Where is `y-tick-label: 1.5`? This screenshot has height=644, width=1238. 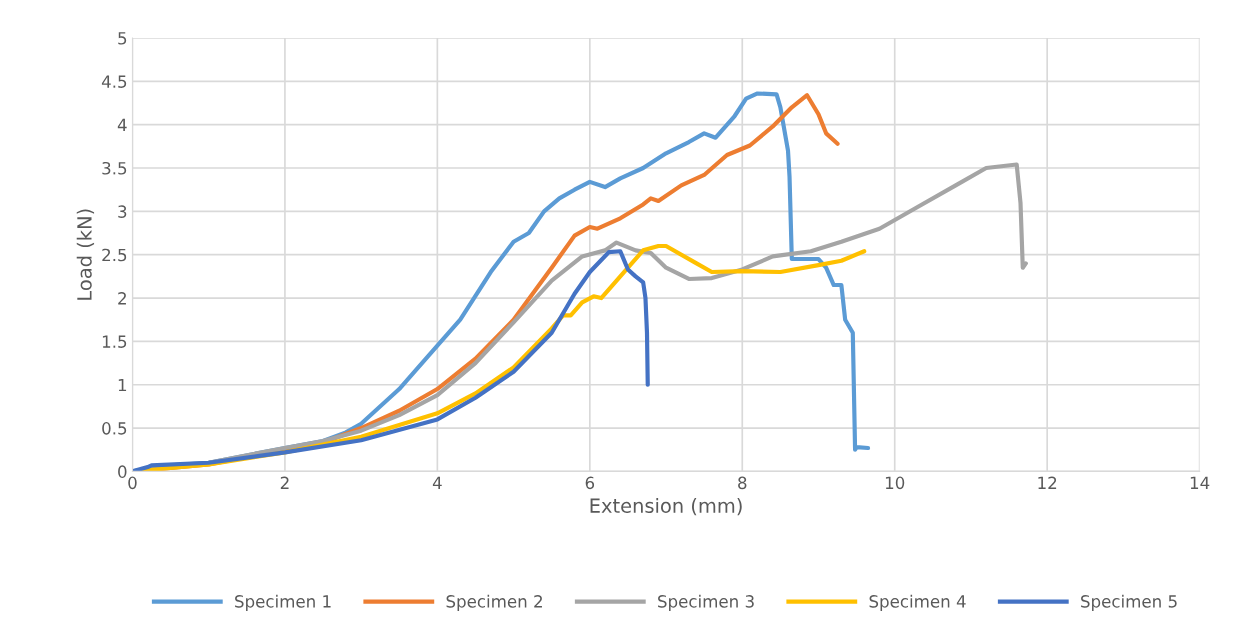
y-tick-label: 1.5 is located at coordinates (114, 341).